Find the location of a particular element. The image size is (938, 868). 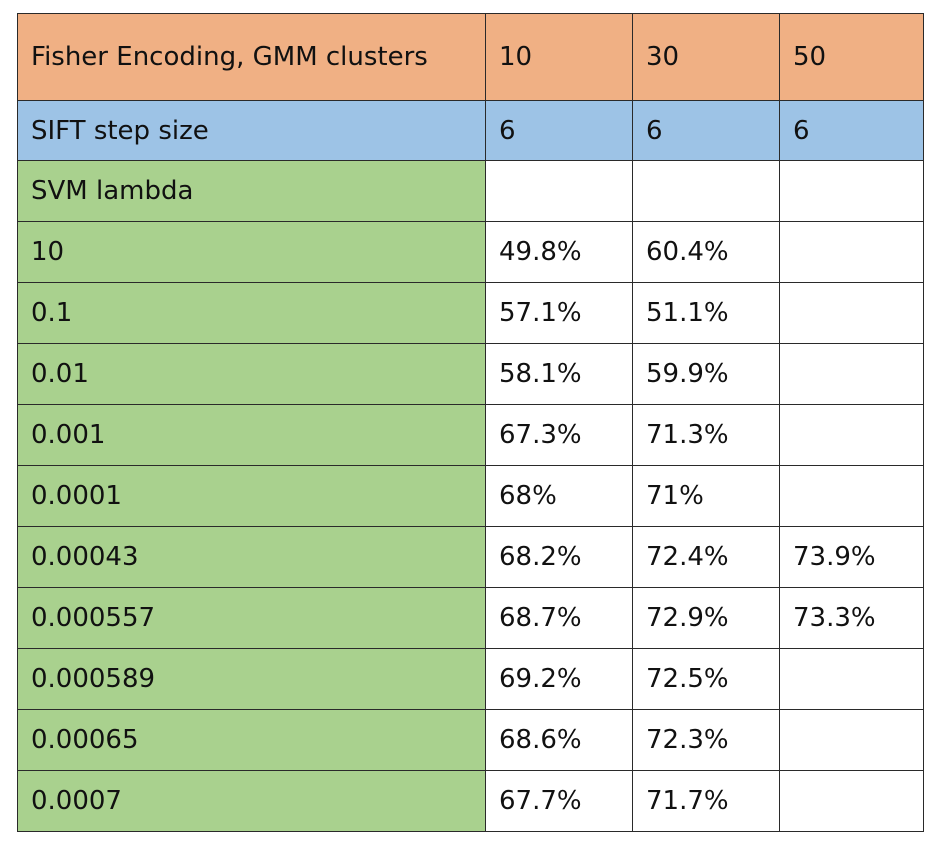

sift-row: SIFT step size 6 6 6 is located at coordinates (470, 130).